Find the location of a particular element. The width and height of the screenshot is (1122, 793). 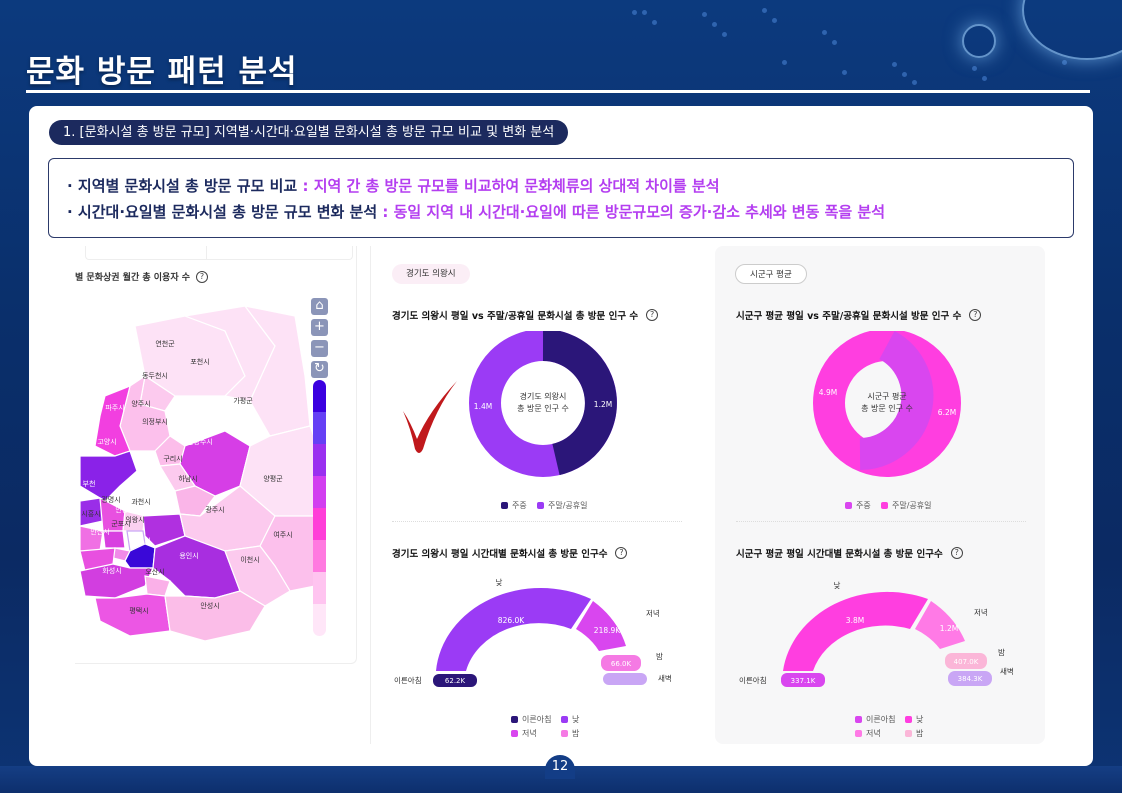

donut-title: 시군구 평균 평일 vs 주말/공휴일 문화시설 방문 인구 수 ? is located at coordinates (859, 315).